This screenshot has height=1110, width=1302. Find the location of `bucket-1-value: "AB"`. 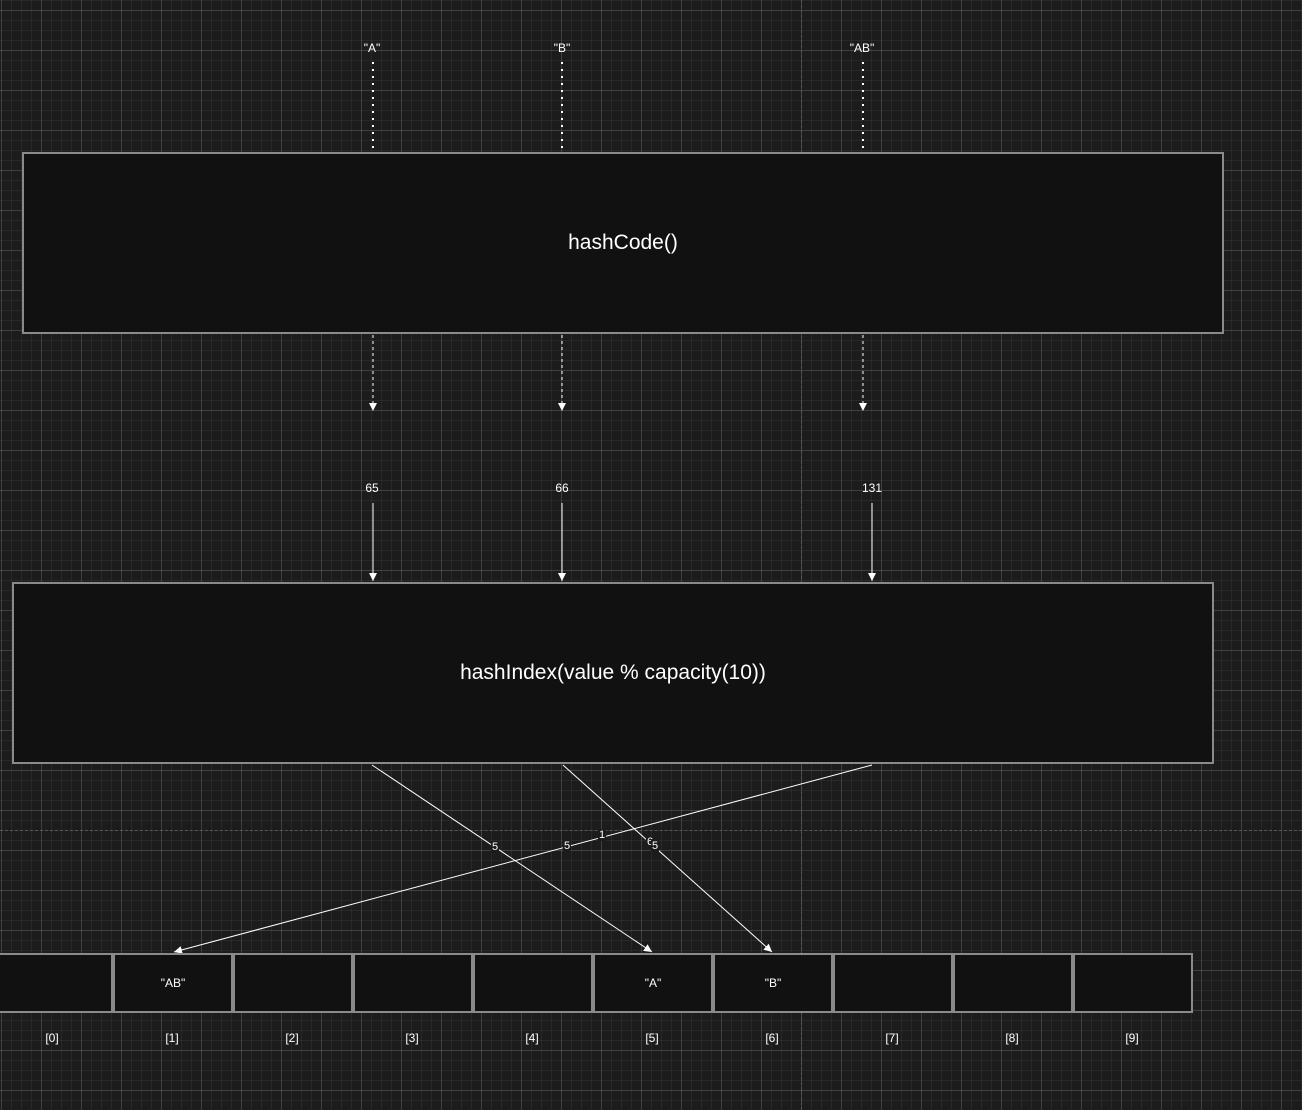

bucket-1-value: "AB" is located at coordinates (173, 983).